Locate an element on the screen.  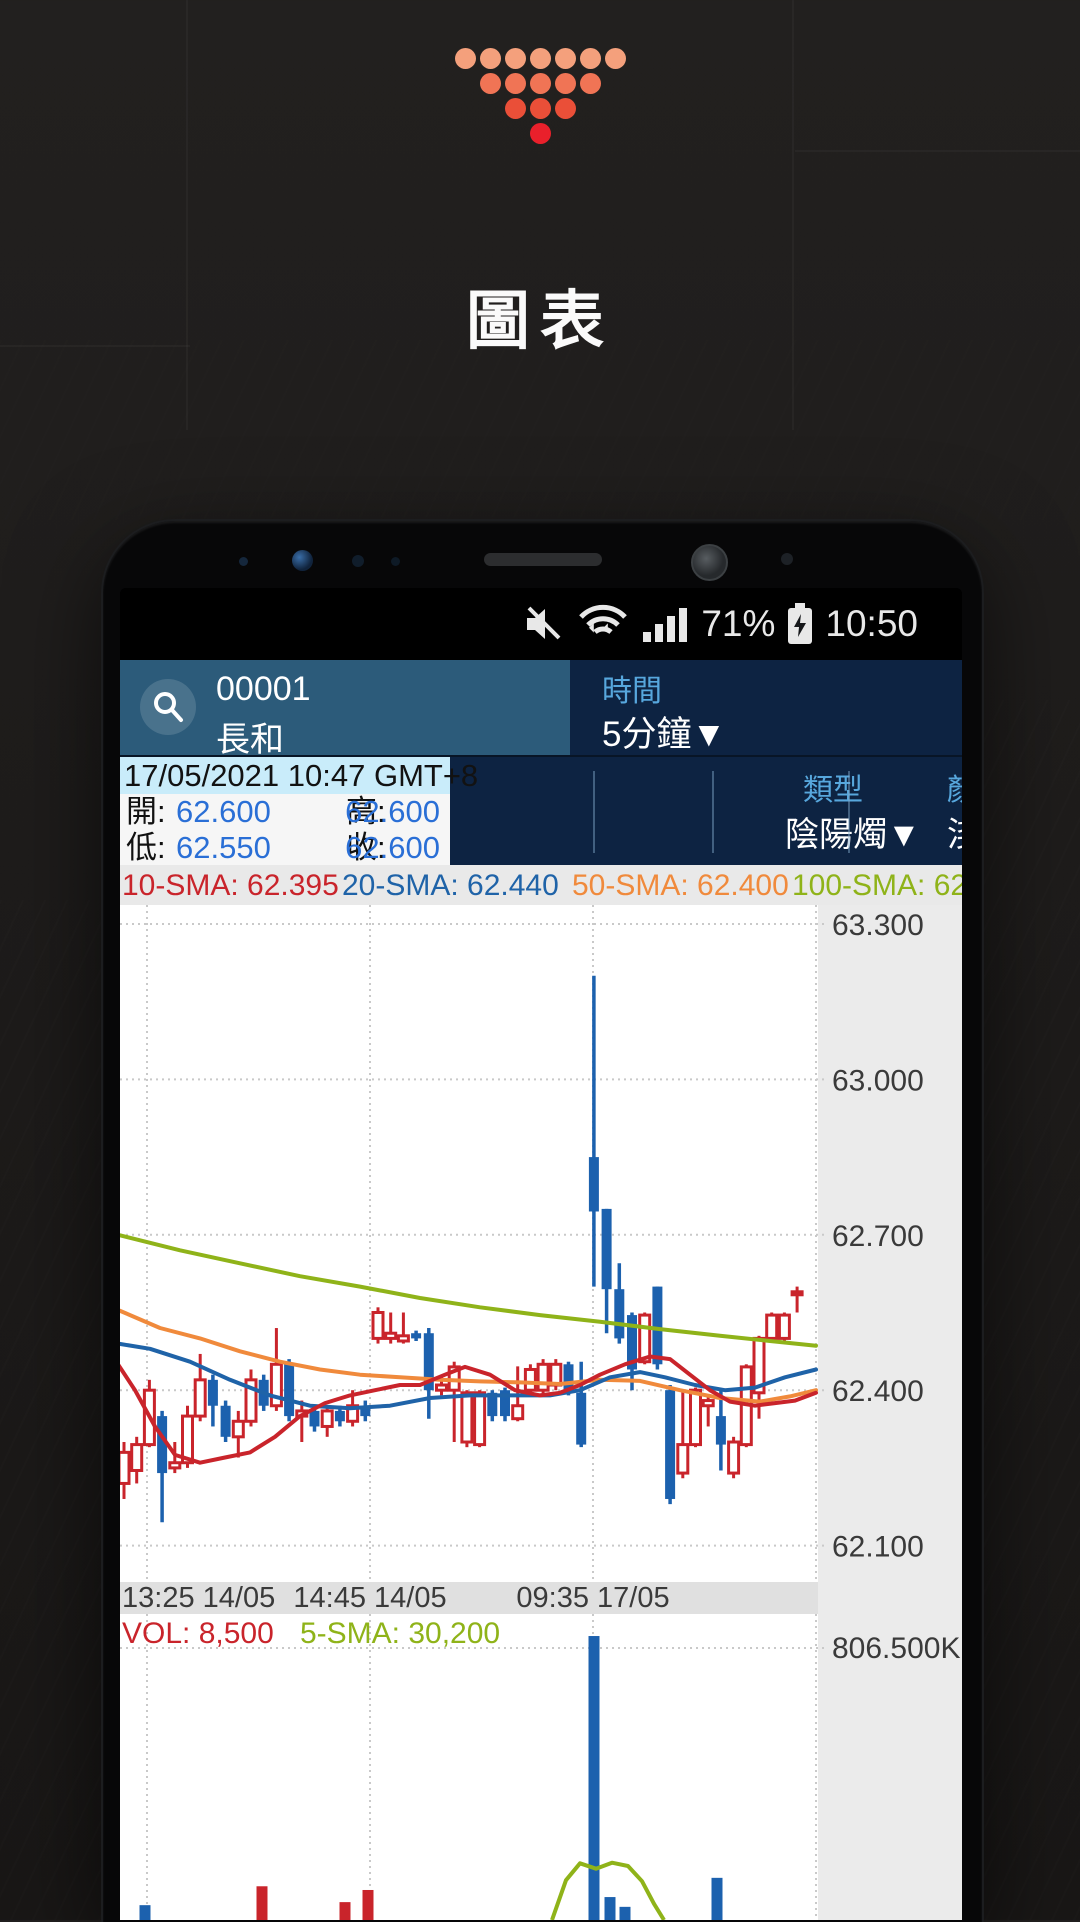
sma-legend-item: 100-SMA: 62.485 is located at coordinates (877, 885).